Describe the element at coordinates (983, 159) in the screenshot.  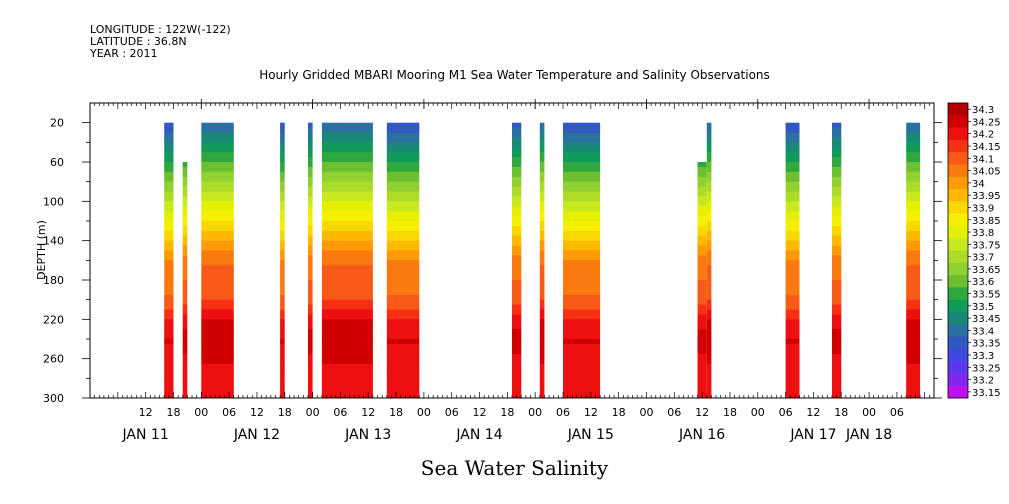
I see `colorbar-label: 34.1` at that location.